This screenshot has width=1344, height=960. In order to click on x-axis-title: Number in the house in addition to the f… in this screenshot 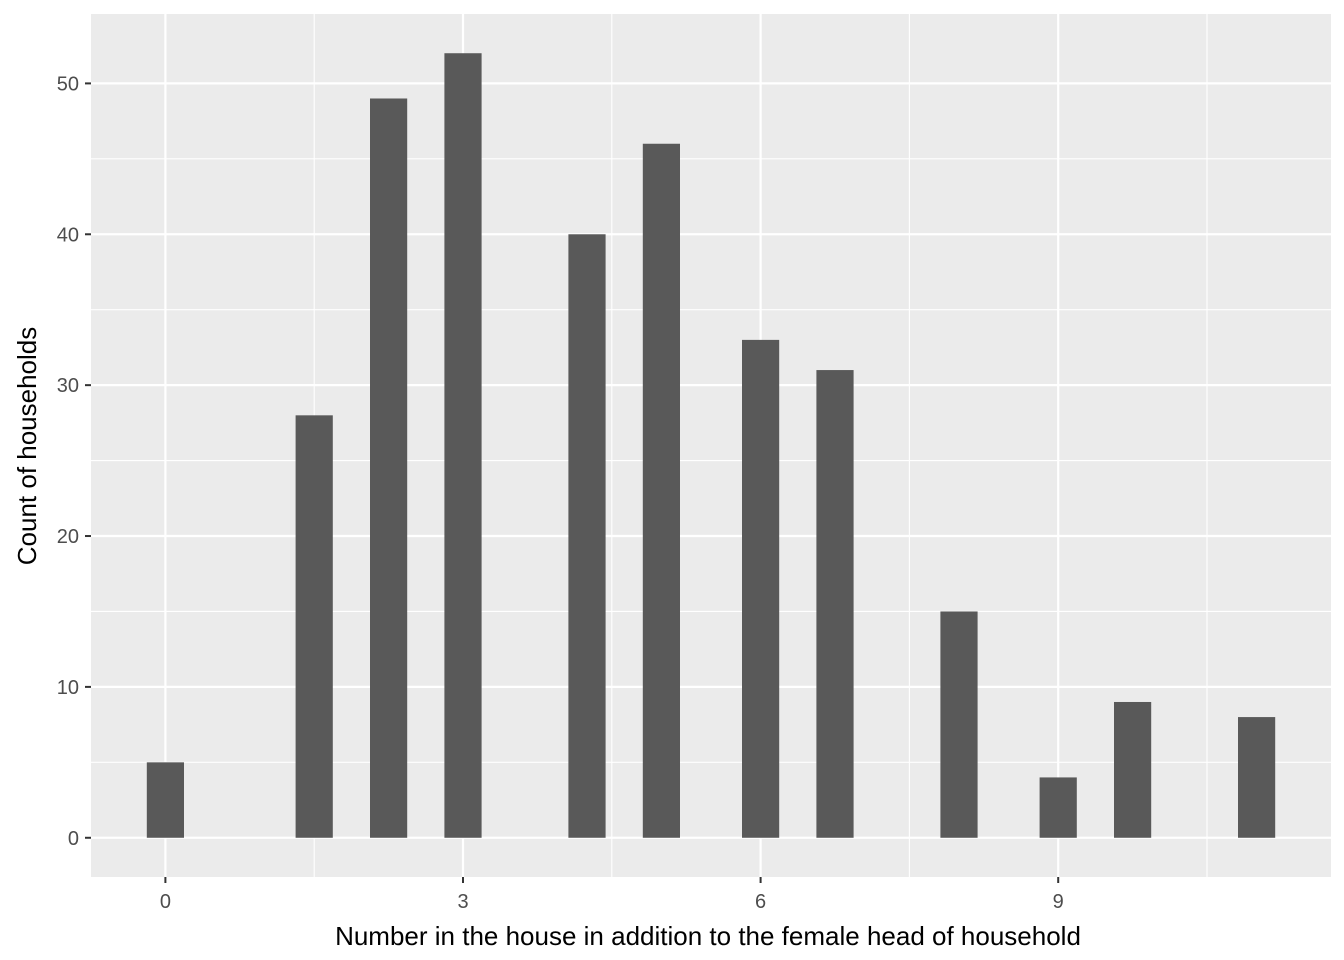, I will do `click(708, 936)`.